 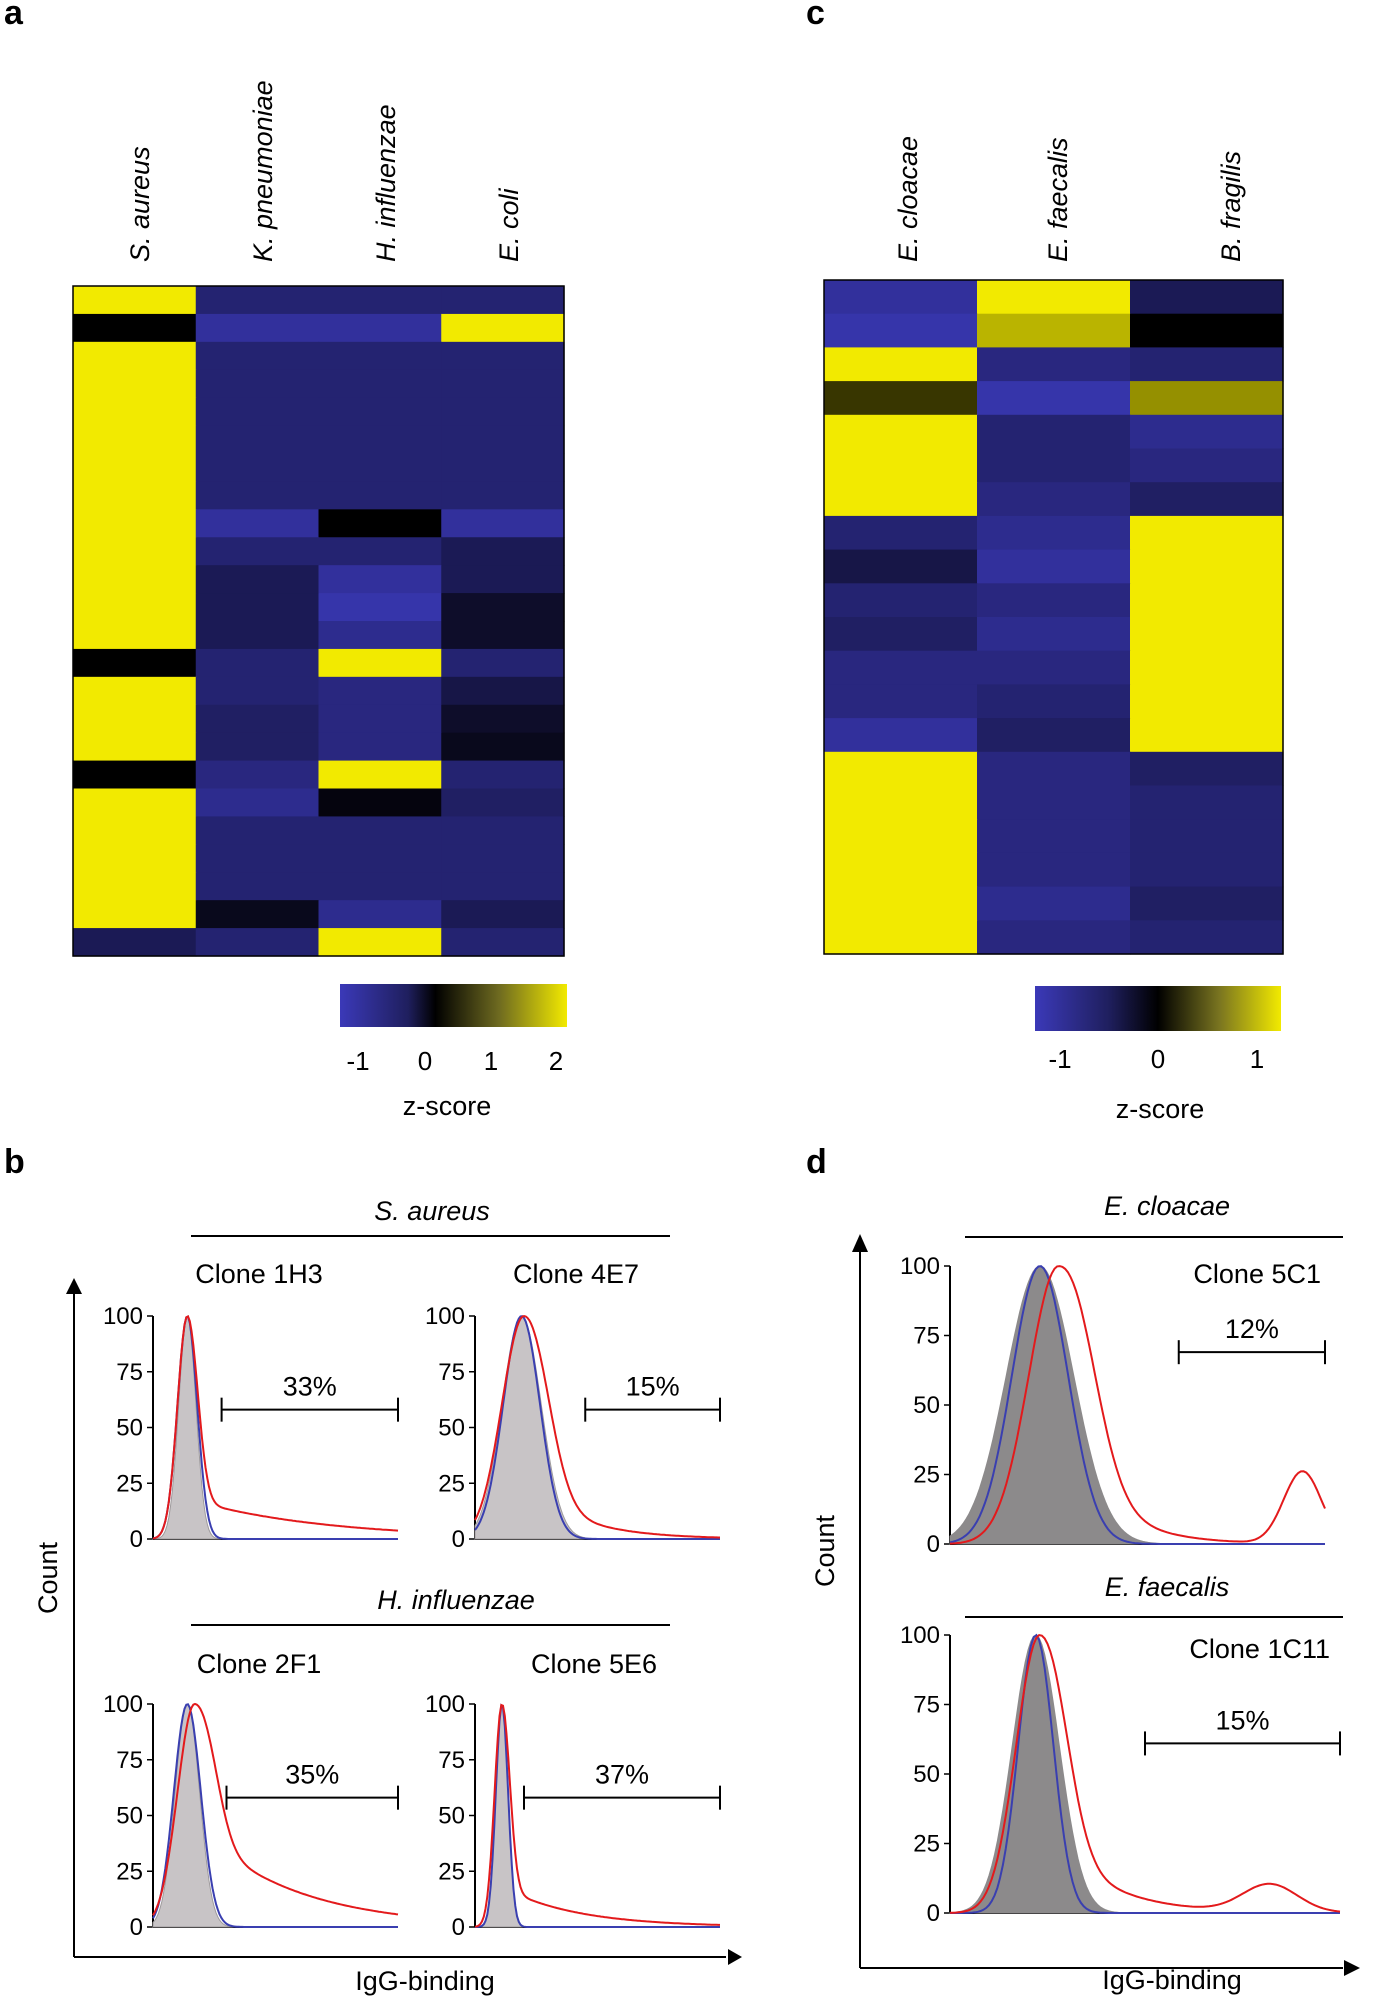 What do you see at coordinates (1058, 199) in the screenshot?
I see `heatmap-c-col-label: E. faecalis` at bounding box center [1058, 199].